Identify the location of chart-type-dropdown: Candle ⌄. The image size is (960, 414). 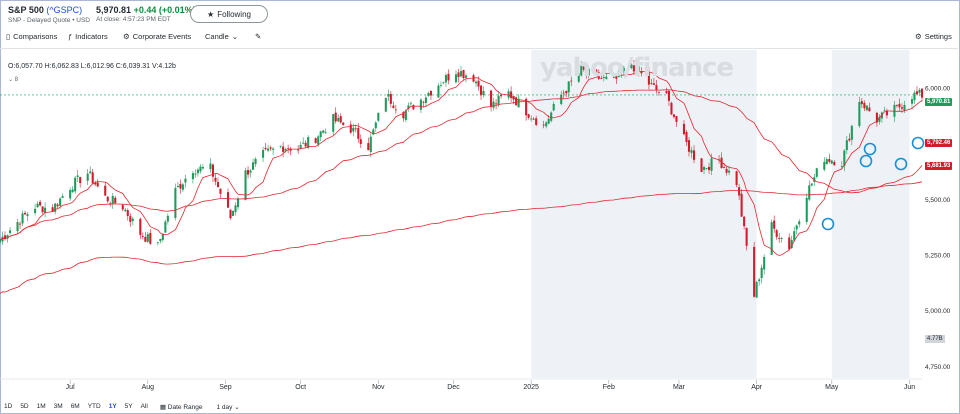
(221, 36).